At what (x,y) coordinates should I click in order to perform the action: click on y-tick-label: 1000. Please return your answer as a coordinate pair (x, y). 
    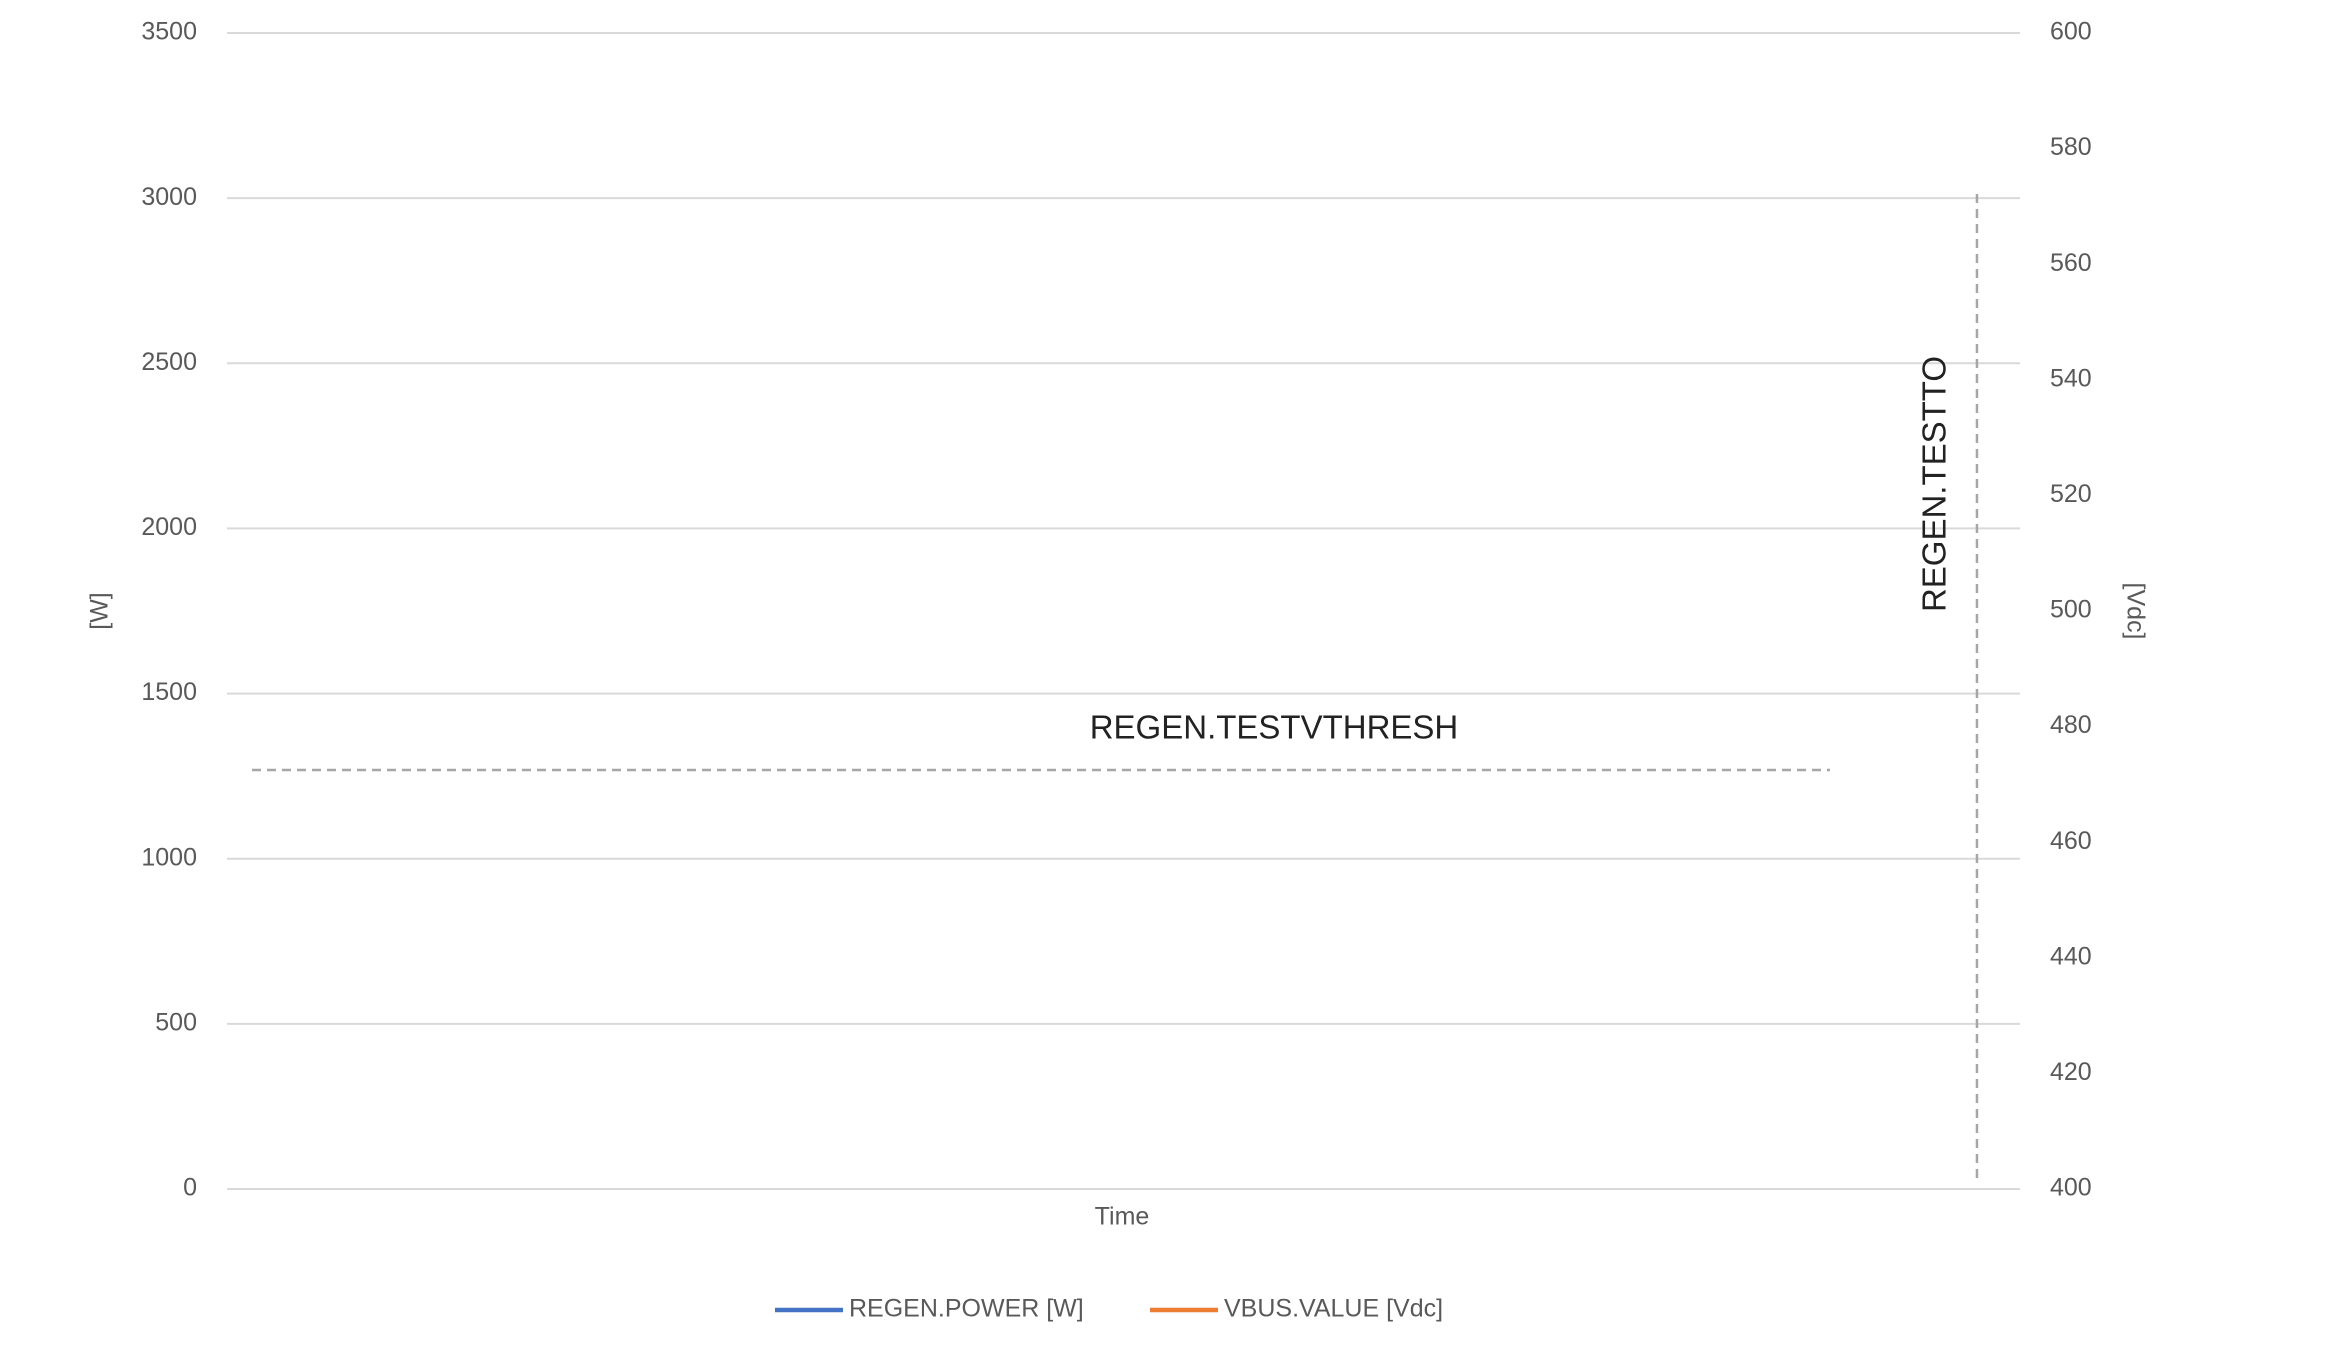
    Looking at the image, I should click on (169, 857).